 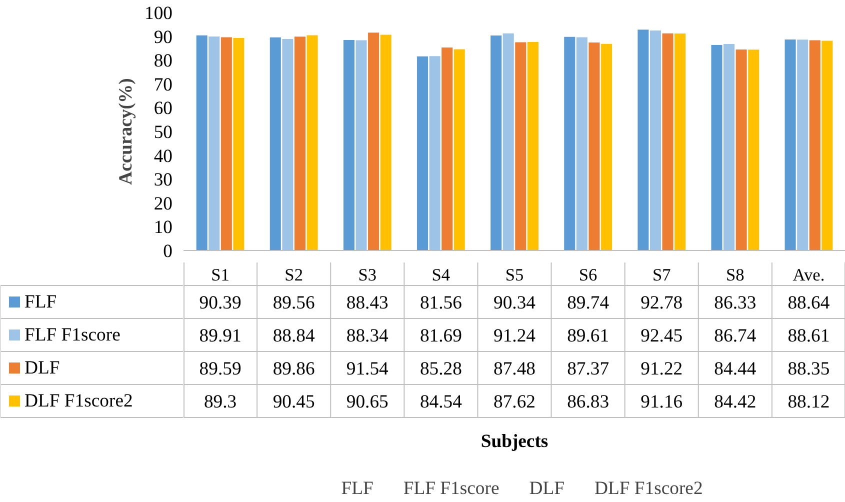 I want to click on data-label: 85.28, so click(x=441, y=369).